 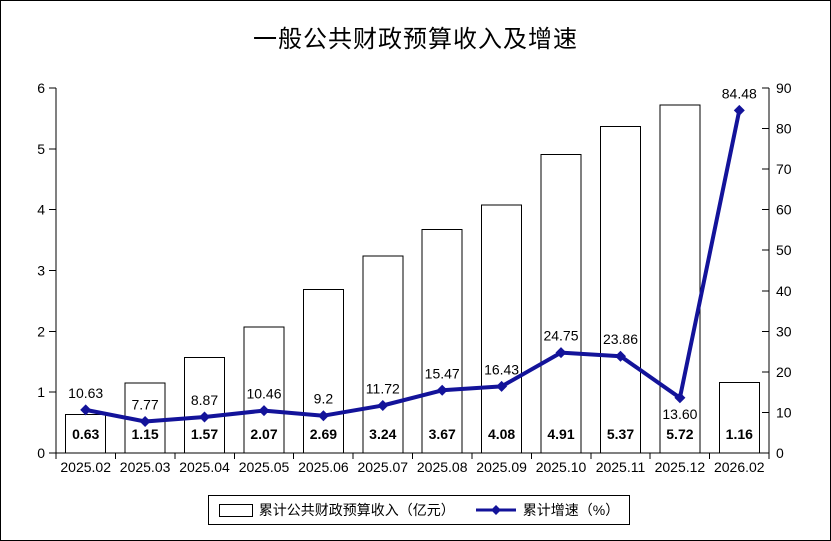 What do you see at coordinates (382, 434) in the screenshot?
I see `bar-value-label: 3.24` at bounding box center [382, 434].